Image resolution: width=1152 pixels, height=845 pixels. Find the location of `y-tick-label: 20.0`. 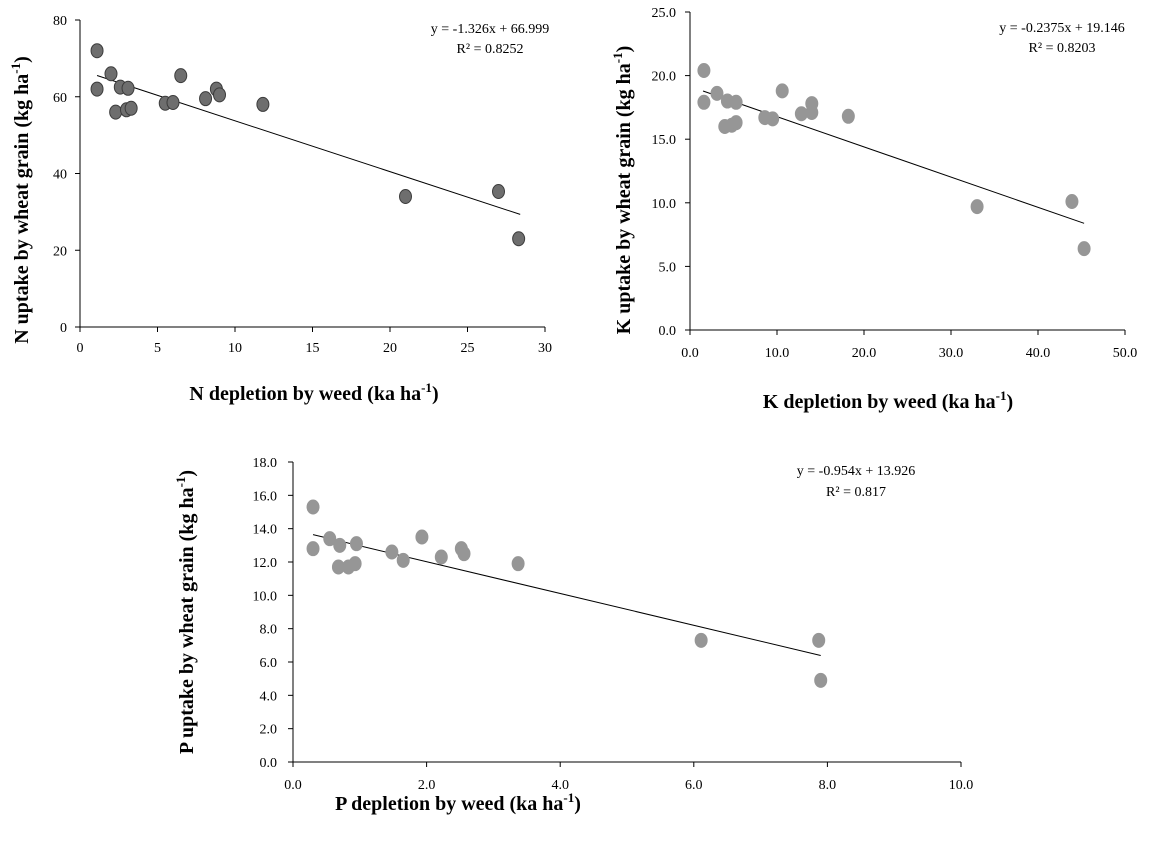

y-tick-label: 20.0 is located at coordinates (664, 77).